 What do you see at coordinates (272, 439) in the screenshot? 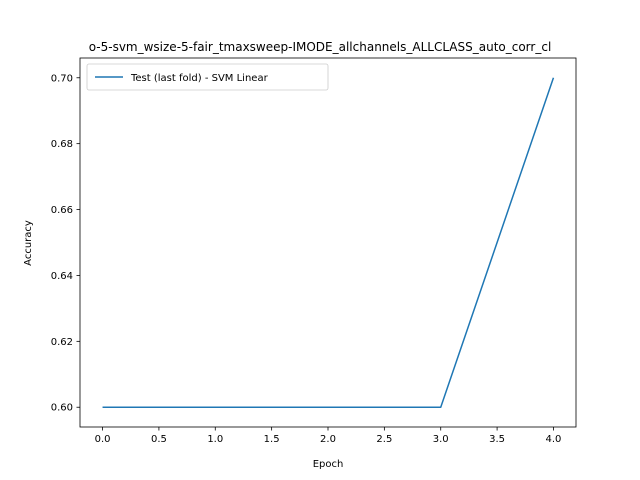
I see `x-tick-label: 1.5` at bounding box center [272, 439].